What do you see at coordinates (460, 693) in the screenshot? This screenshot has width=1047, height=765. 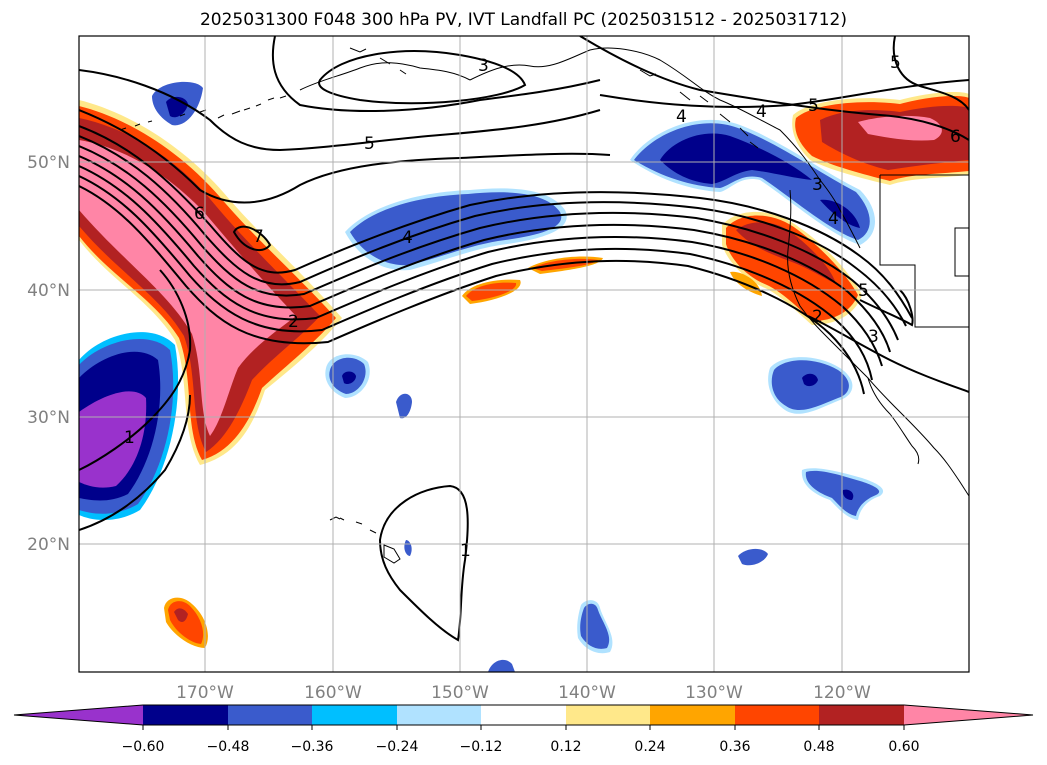 I see `lon-tick-label: 150°W` at bounding box center [460, 693].